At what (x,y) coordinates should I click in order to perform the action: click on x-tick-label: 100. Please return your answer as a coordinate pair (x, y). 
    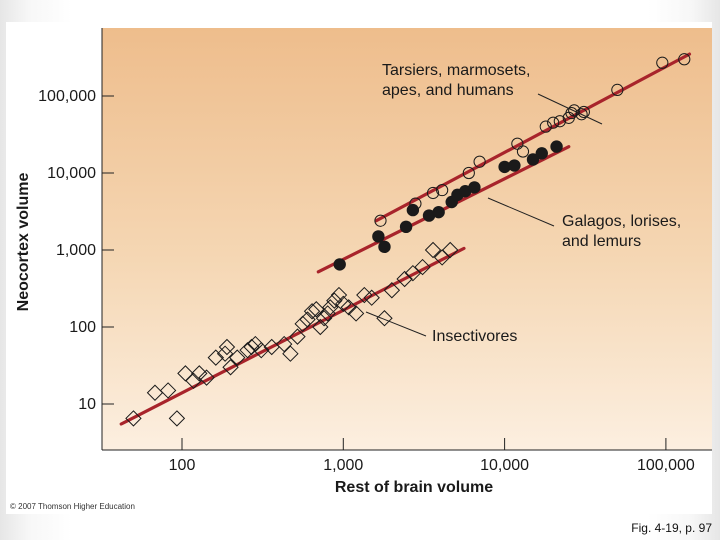
    Looking at the image, I should click on (182, 465).